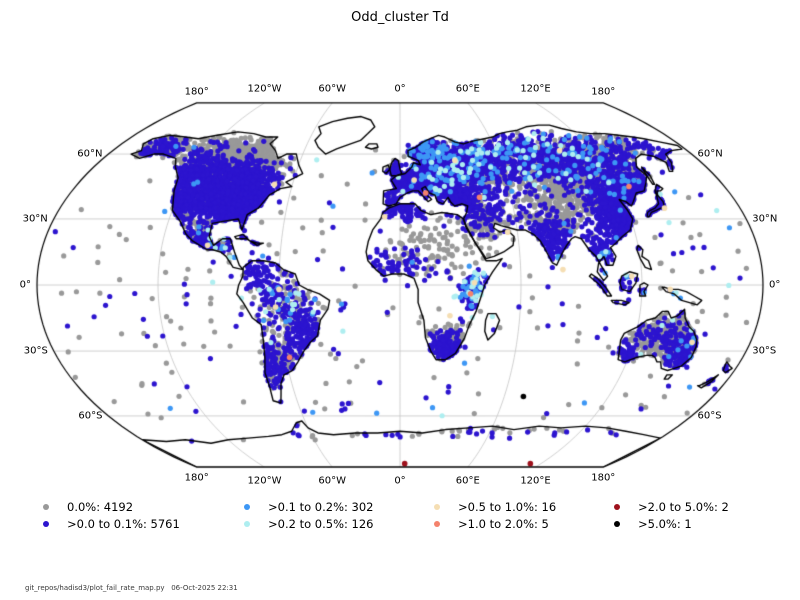  What do you see at coordinates (710, 154) in the screenshot?
I see `lat-label-right: 60°N` at bounding box center [710, 154].